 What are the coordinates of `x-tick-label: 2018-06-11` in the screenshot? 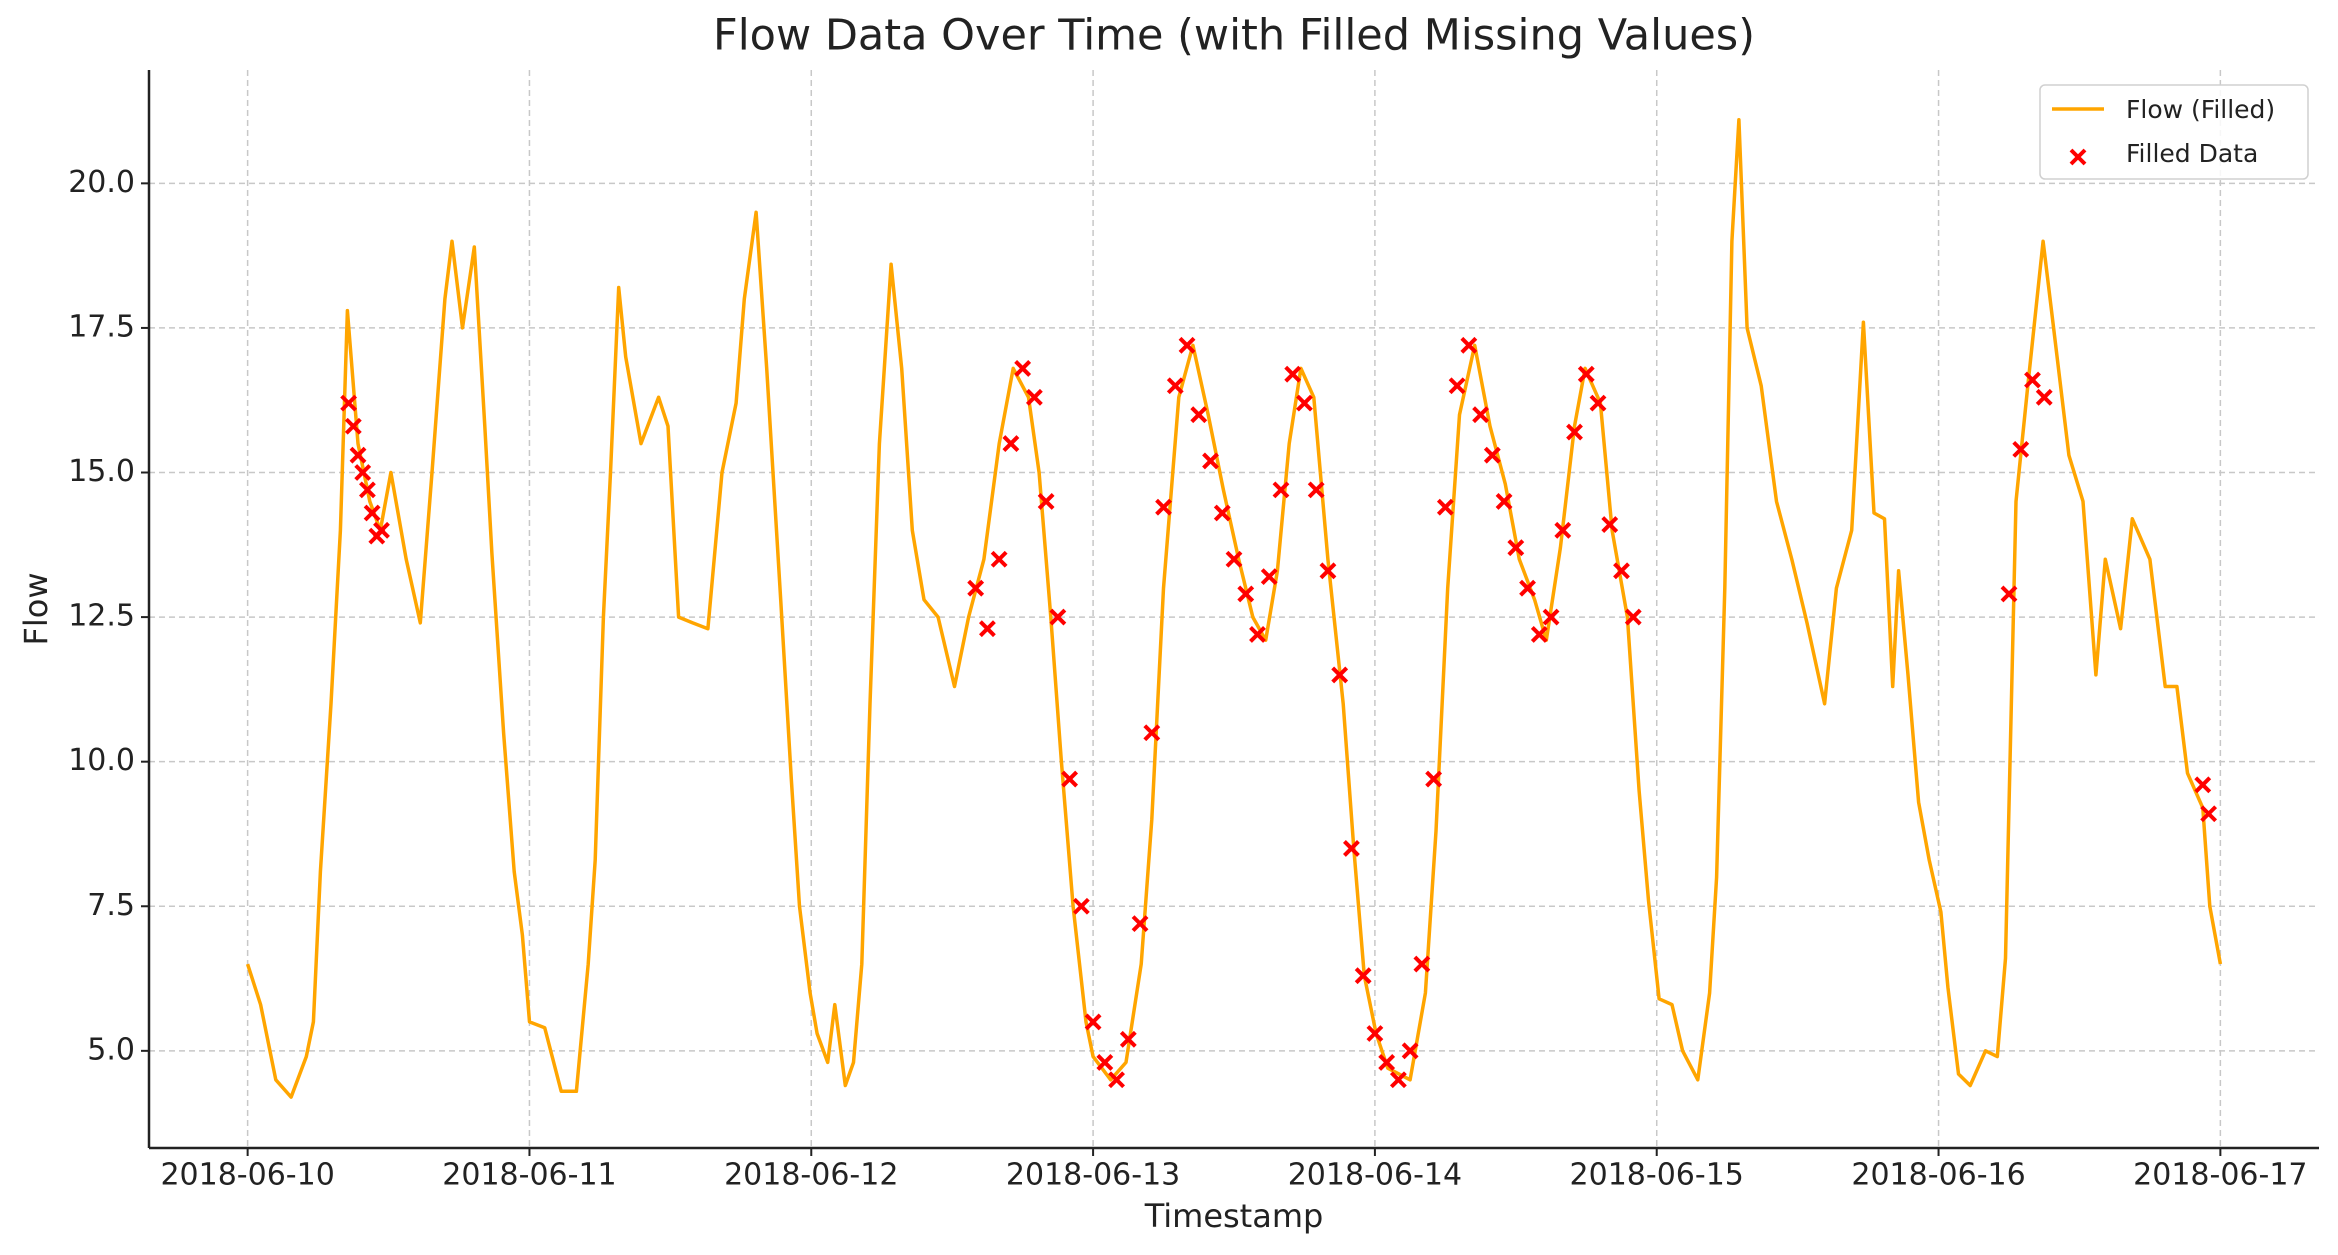 It's located at (529, 1175).